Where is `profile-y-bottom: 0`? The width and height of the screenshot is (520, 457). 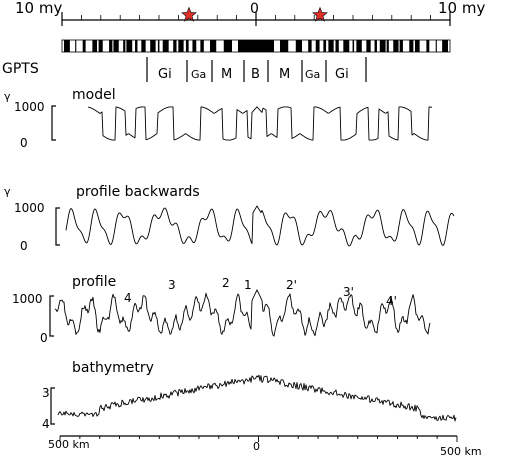 profile-y-bottom: 0 is located at coordinates (44, 338).